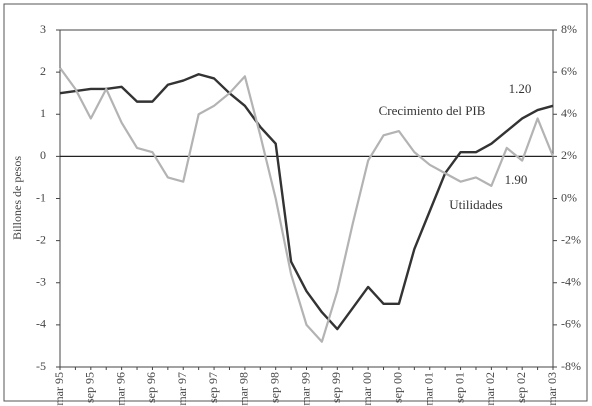  Describe the element at coordinates (571, 239) in the screenshot. I see `y2-tick-label: -2%` at that location.